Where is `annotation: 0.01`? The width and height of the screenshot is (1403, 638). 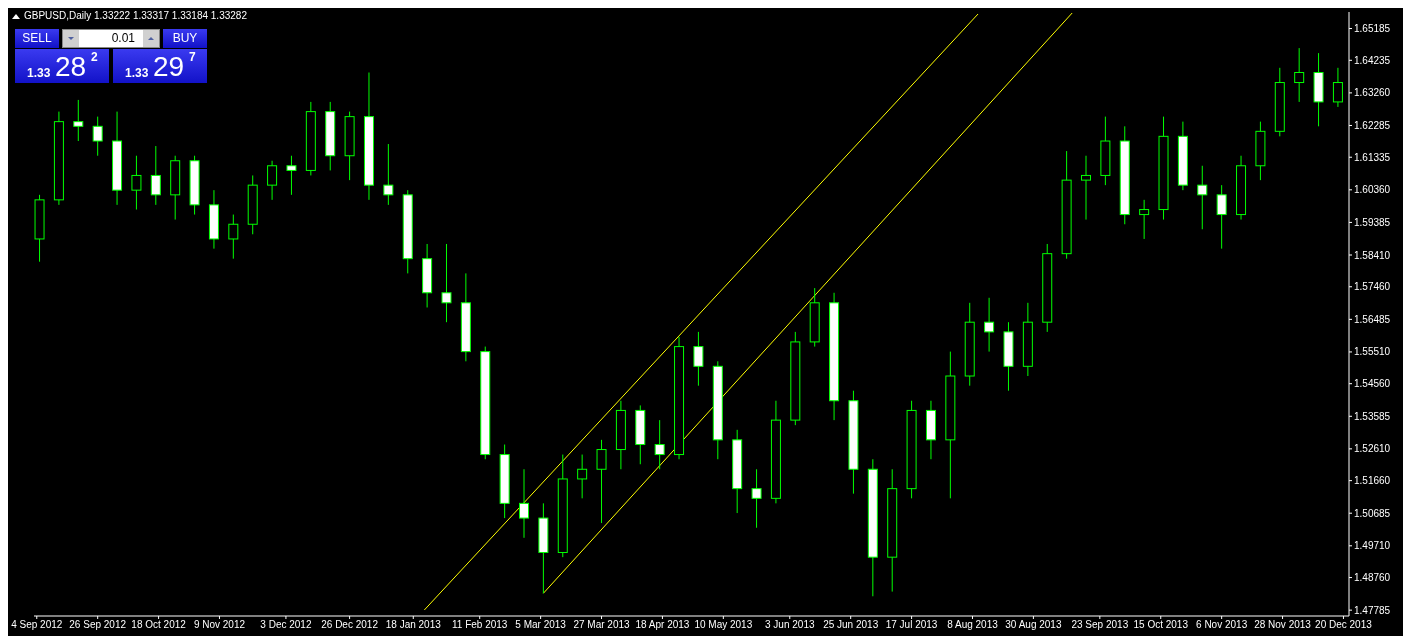 annotation: 0.01 is located at coordinates (123, 38).